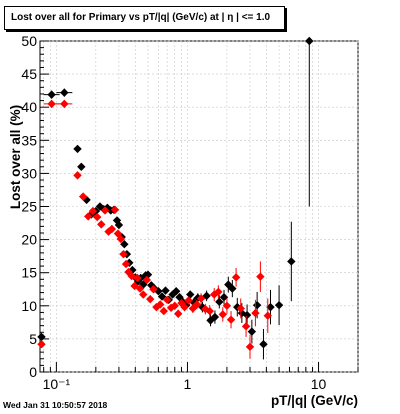  I want to click on y-tick-label: 20, so click(29, 240).